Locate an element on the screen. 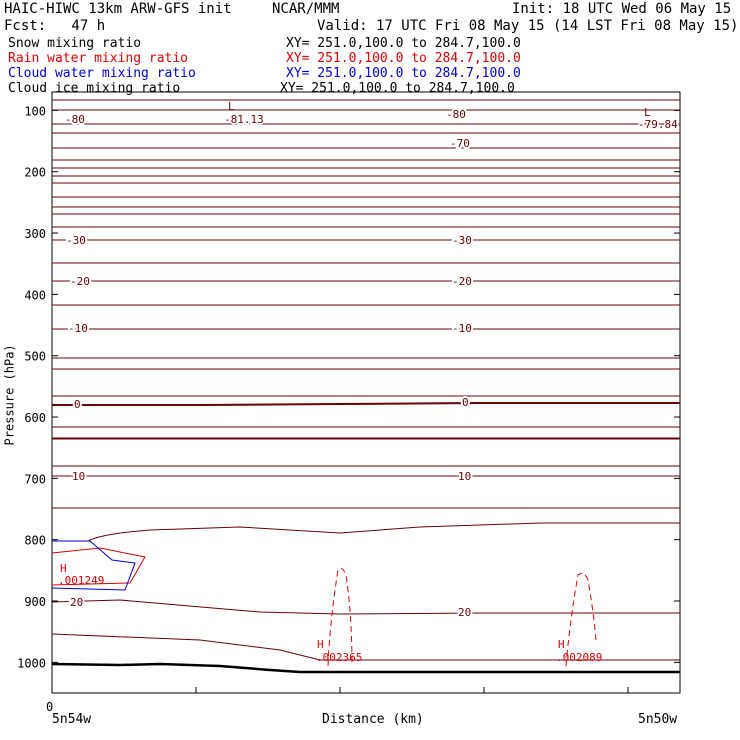 This screenshot has width=740, height=740. y-tick-label: 200 is located at coordinates (35, 173).